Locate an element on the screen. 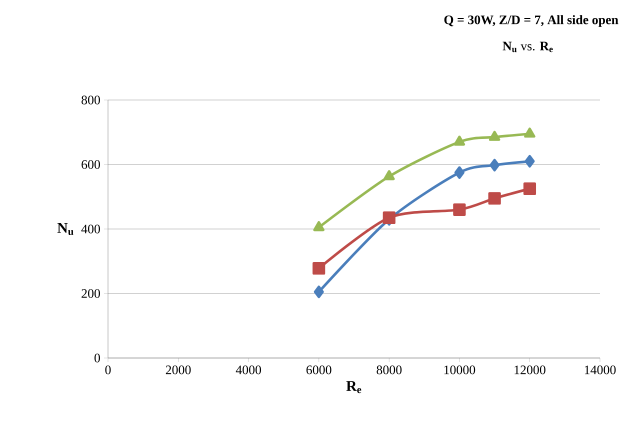 The width and height of the screenshot is (643, 441). x-tick-label: 10000 is located at coordinates (460, 370).